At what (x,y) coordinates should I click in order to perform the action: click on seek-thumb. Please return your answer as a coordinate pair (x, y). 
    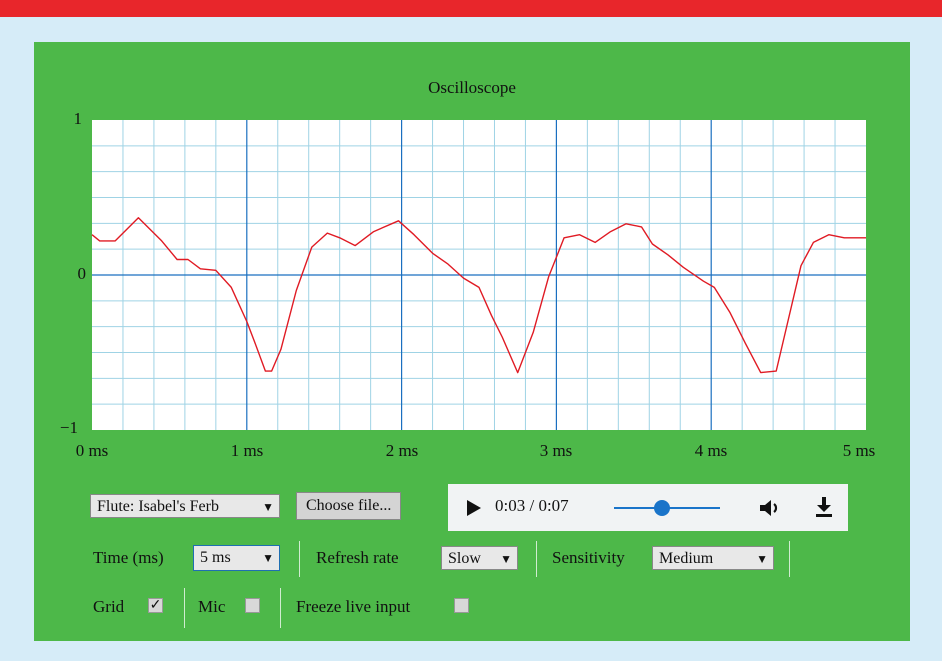
    Looking at the image, I should click on (661, 508).